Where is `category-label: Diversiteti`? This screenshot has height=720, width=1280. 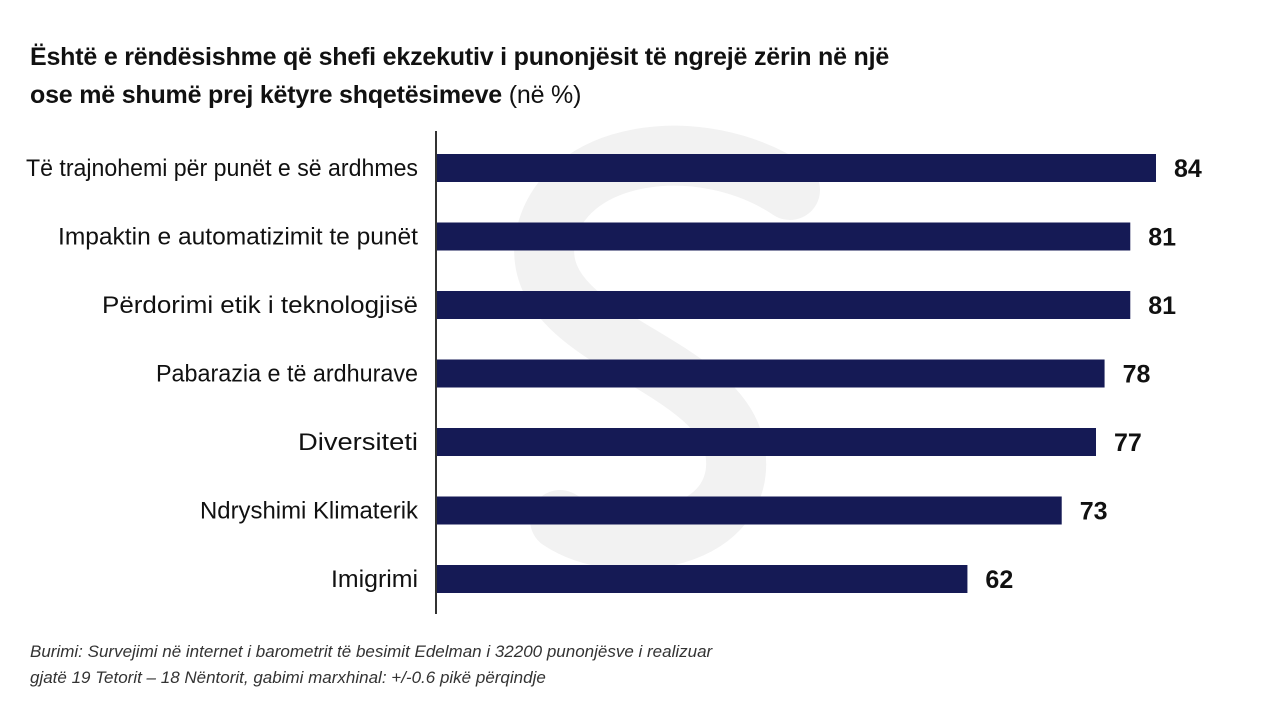
category-label: Diversiteti is located at coordinates (358, 442).